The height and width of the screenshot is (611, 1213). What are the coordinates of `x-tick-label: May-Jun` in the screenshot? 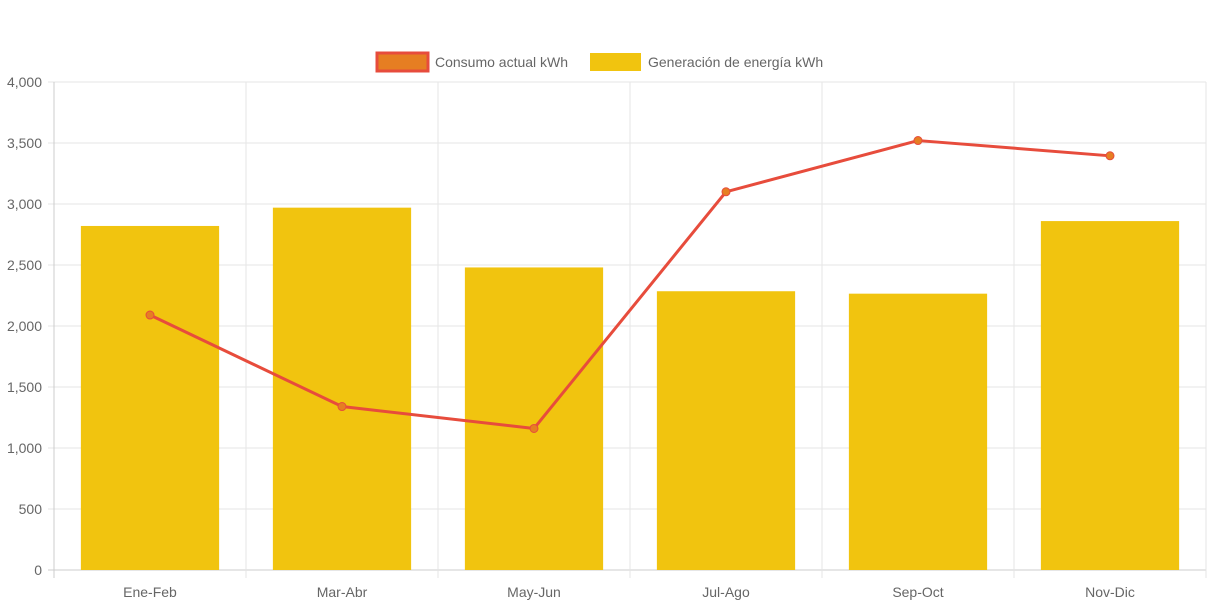 It's located at (534, 592).